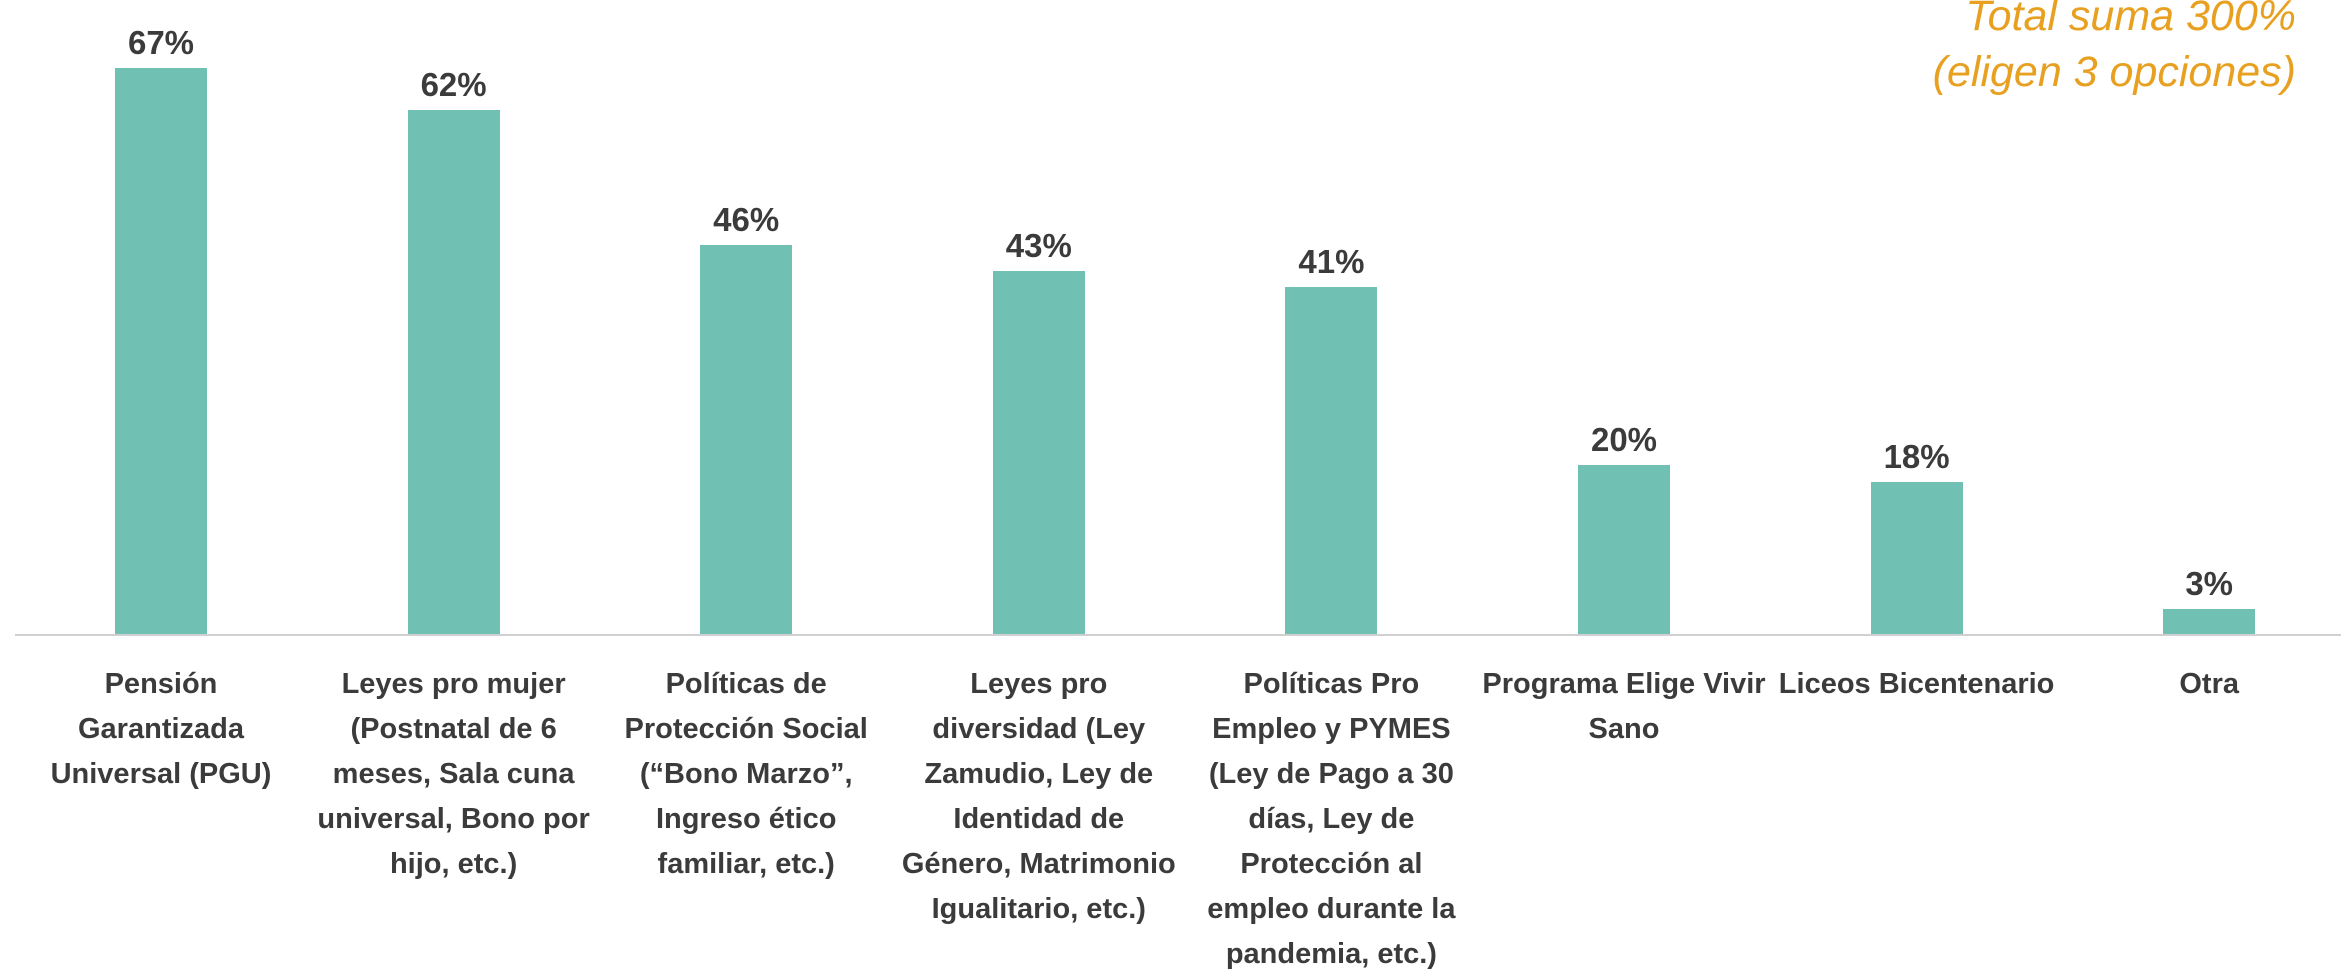 This screenshot has height=977, width=2341. I want to click on value-label: 43%, so click(1038, 245).